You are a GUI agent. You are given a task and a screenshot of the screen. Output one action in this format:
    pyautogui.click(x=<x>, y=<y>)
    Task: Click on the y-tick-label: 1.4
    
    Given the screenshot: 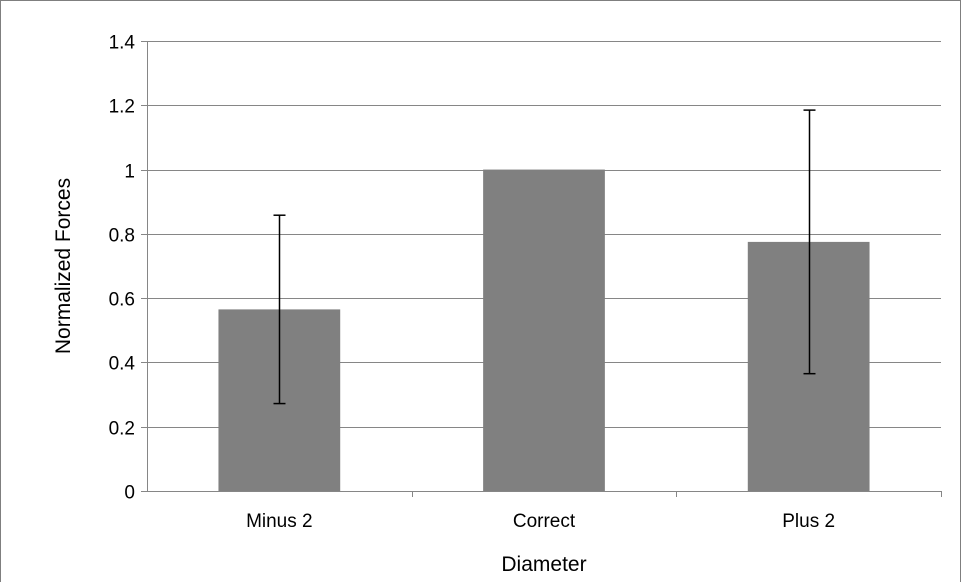 What is the action you would take?
    pyautogui.click(x=122, y=43)
    